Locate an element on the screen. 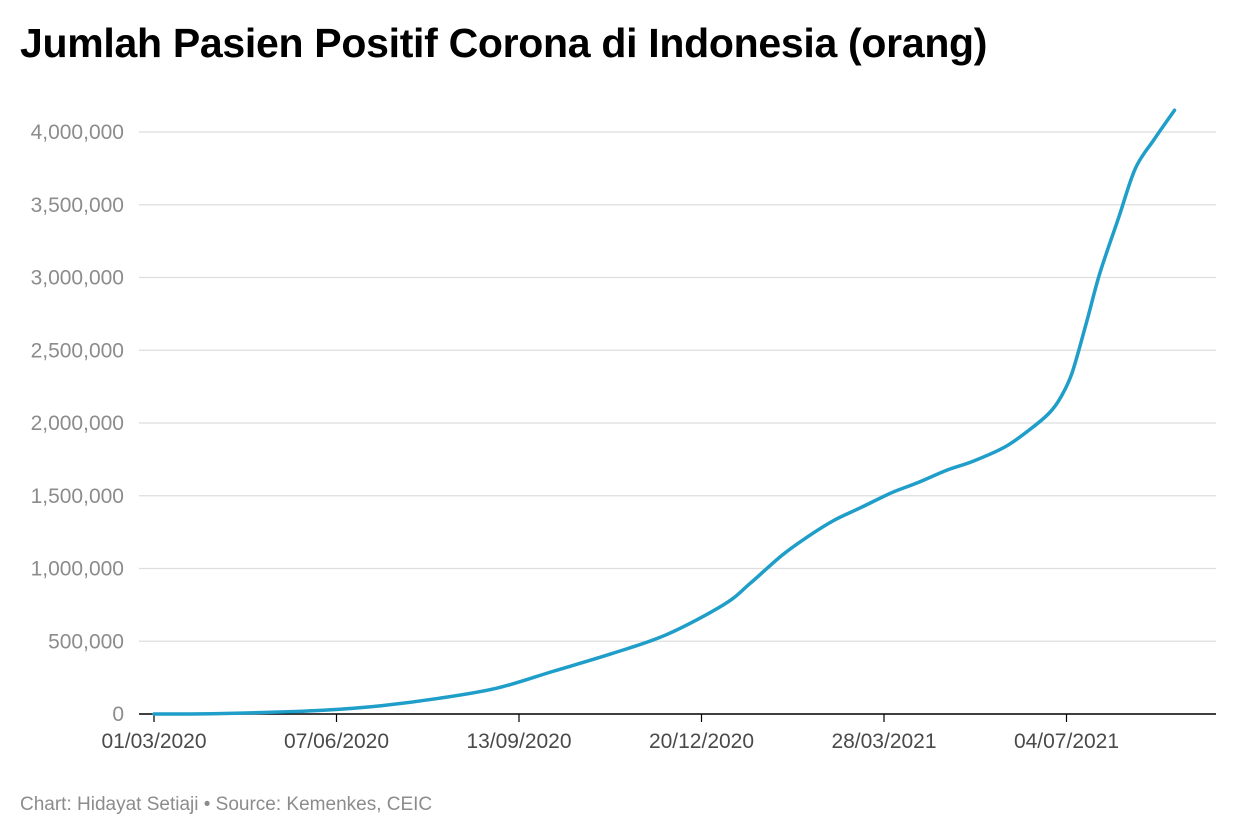 The height and width of the screenshot is (840, 1240). y-tick-label: 2,000,000 is located at coordinates (77, 423).